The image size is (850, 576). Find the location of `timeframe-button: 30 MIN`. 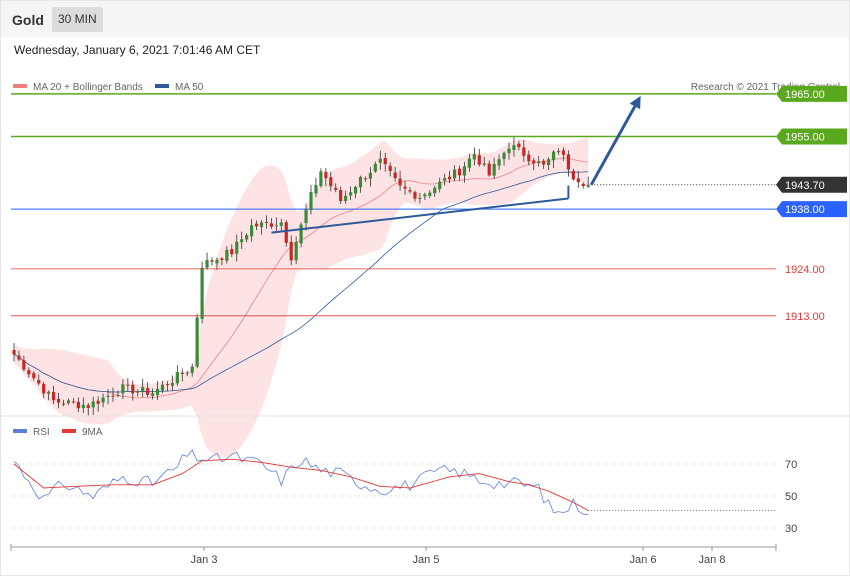

timeframe-button: 30 MIN is located at coordinates (77, 19).